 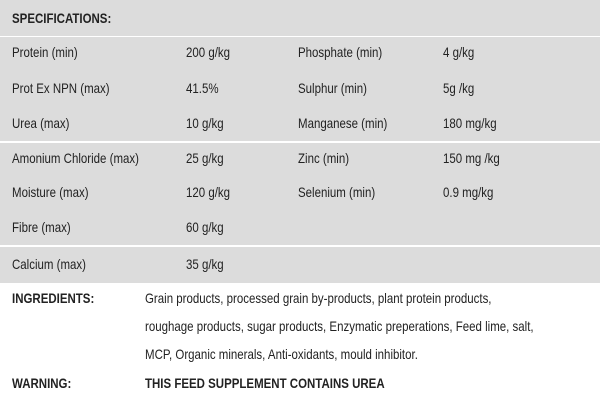 I want to click on spec-label: Phosphate (min), so click(x=340, y=52).